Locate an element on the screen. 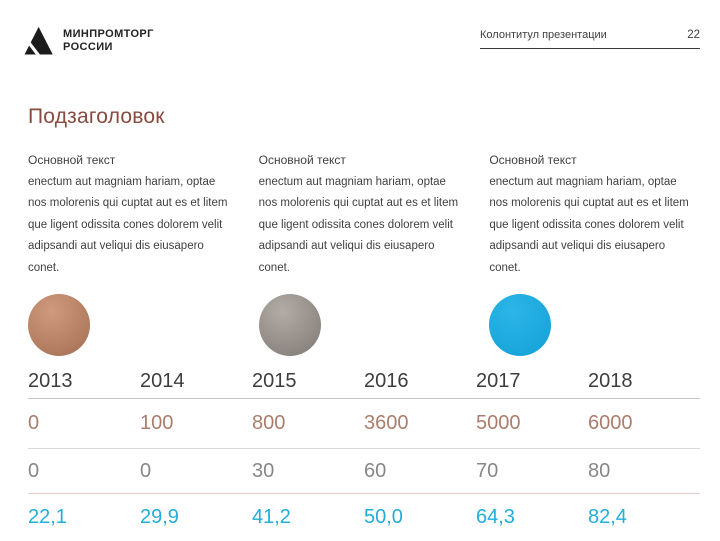 This screenshot has height=541, width=720. value-cell: 5000 is located at coordinates (498, 423).